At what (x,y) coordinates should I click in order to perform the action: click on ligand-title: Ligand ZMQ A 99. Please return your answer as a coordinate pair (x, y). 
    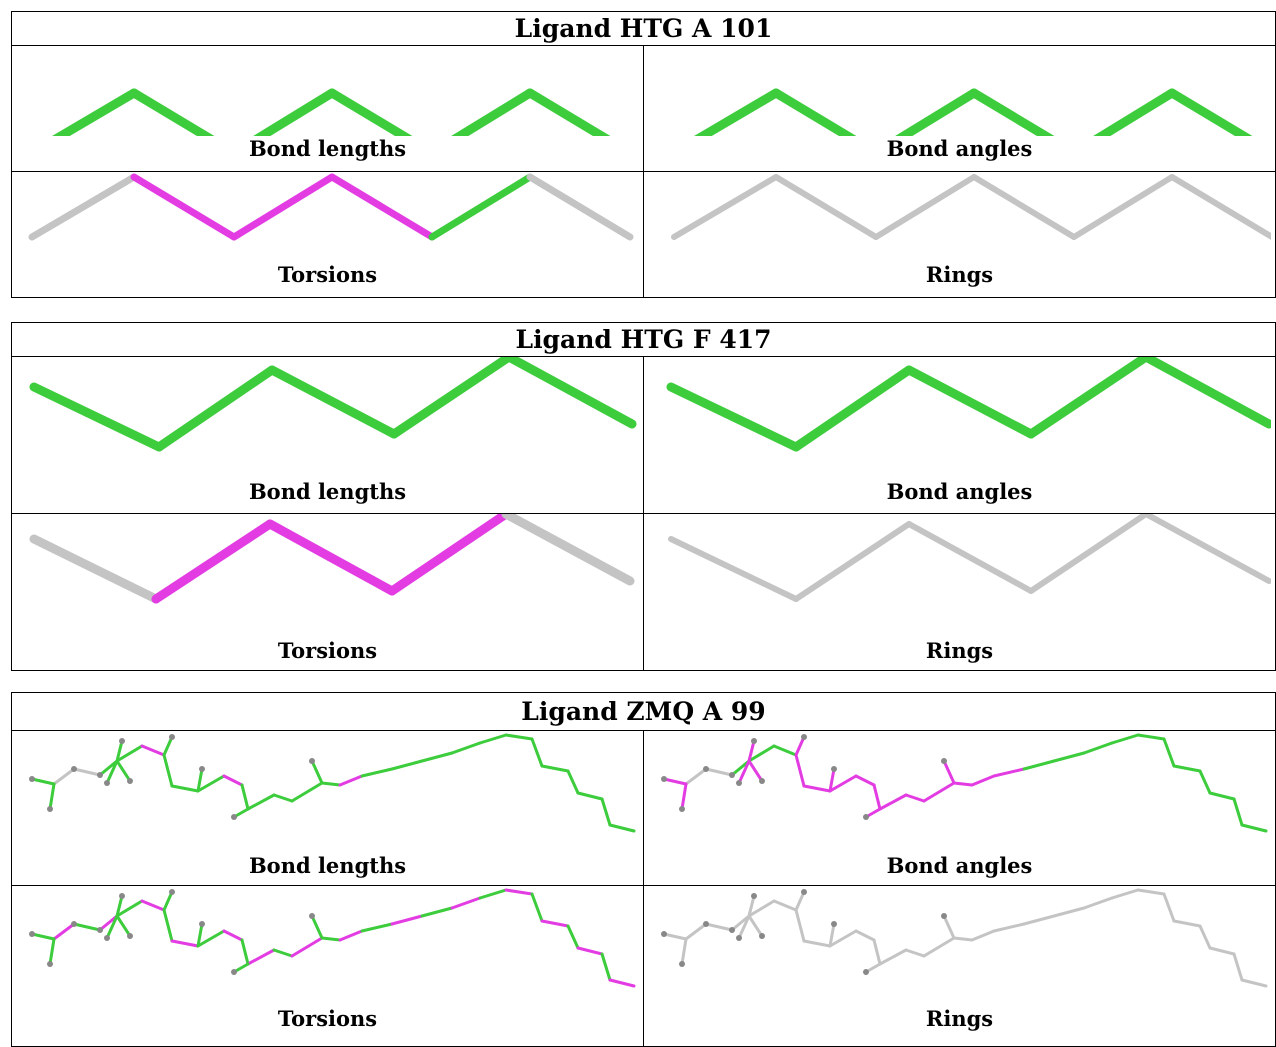
    Looking at the image, I should click on (643, 711).